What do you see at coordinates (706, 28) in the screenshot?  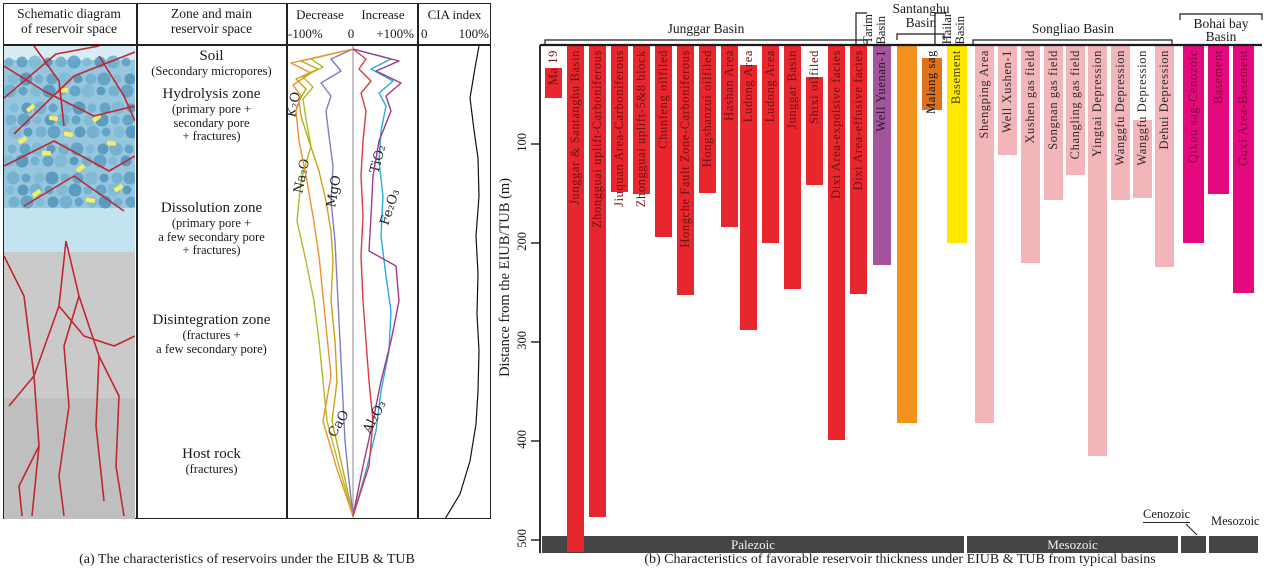 I see `basin-group-label: Junggar Basin` at bounding box center [706, 28].